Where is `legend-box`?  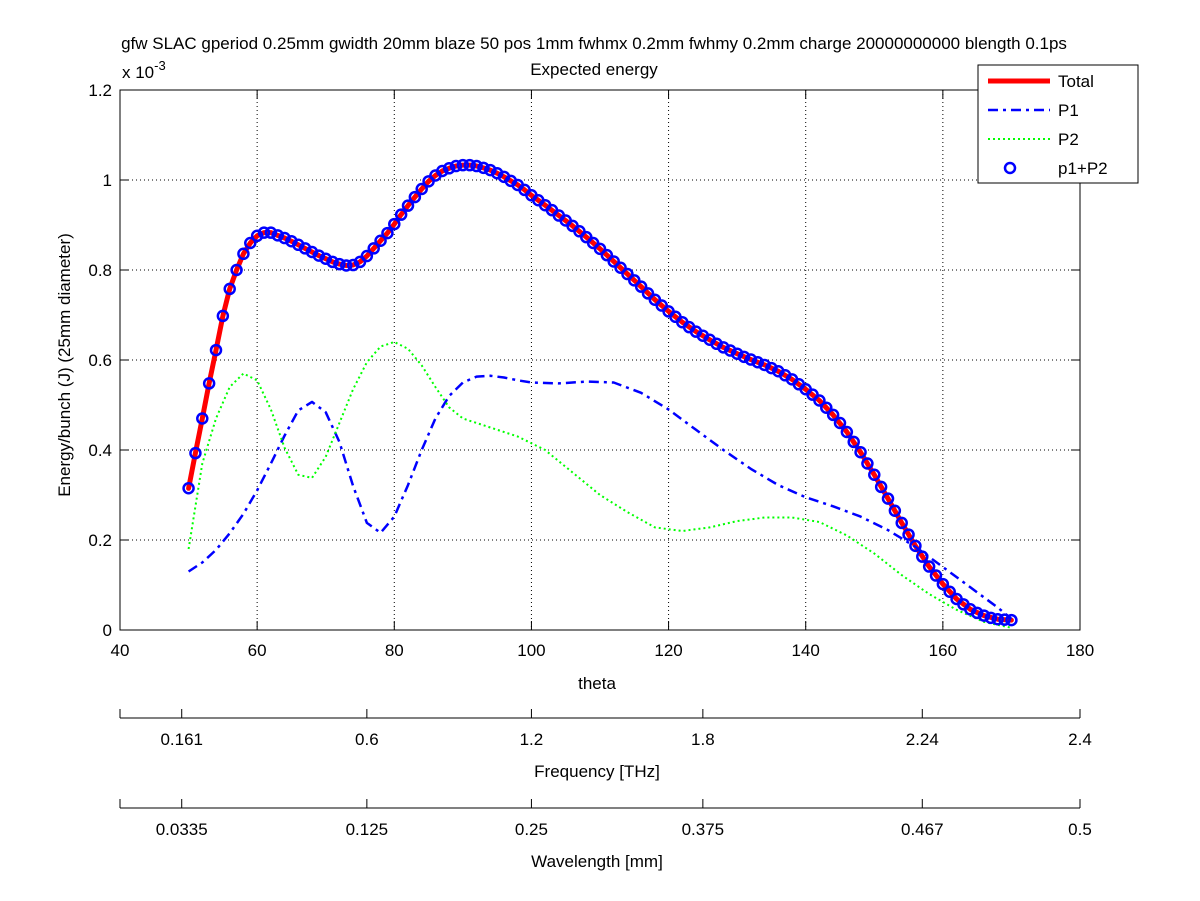 legend-box is located at coordinates (1058, 124).